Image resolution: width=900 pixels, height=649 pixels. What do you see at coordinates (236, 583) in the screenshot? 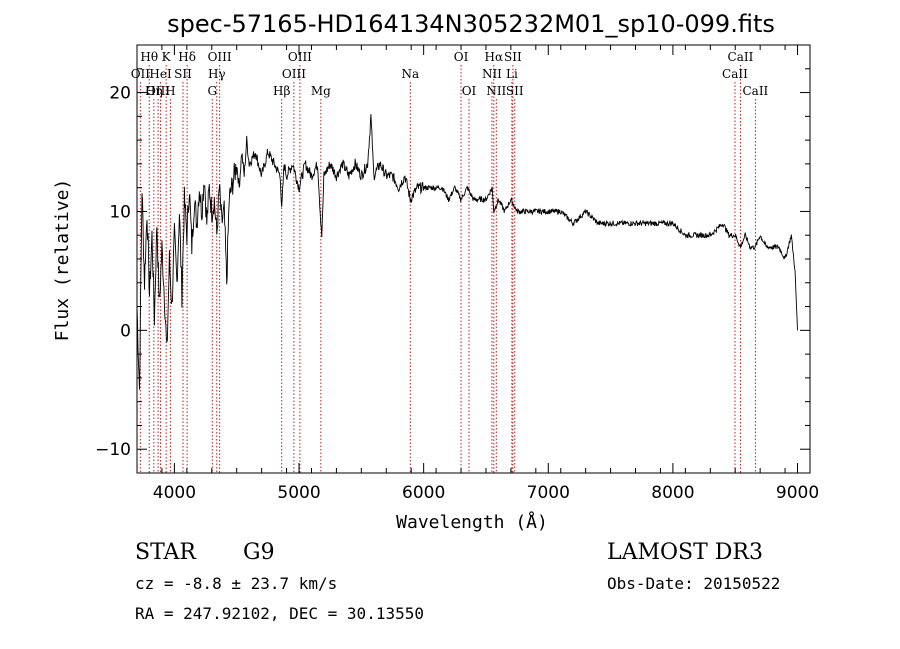
I see `redshift-readout: cz = -8.8 ± 23.7 km/s` at bounding box center [236, 583].